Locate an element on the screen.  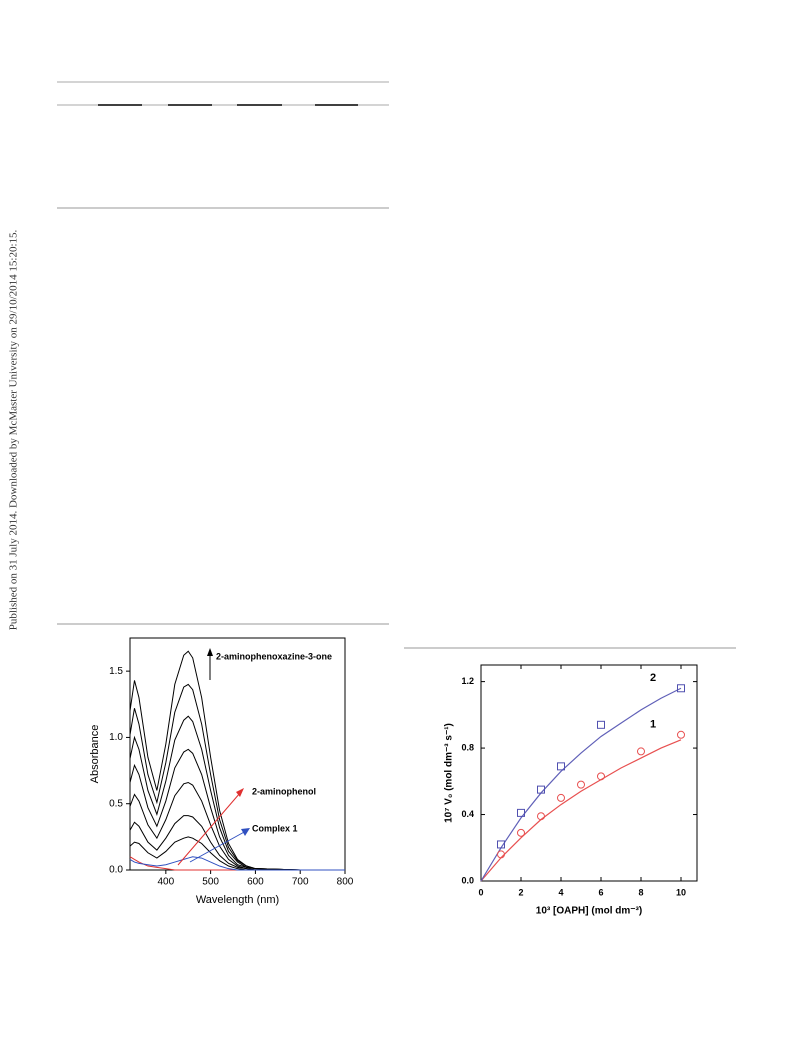
plot-frame is located at coordinates (589, 773).